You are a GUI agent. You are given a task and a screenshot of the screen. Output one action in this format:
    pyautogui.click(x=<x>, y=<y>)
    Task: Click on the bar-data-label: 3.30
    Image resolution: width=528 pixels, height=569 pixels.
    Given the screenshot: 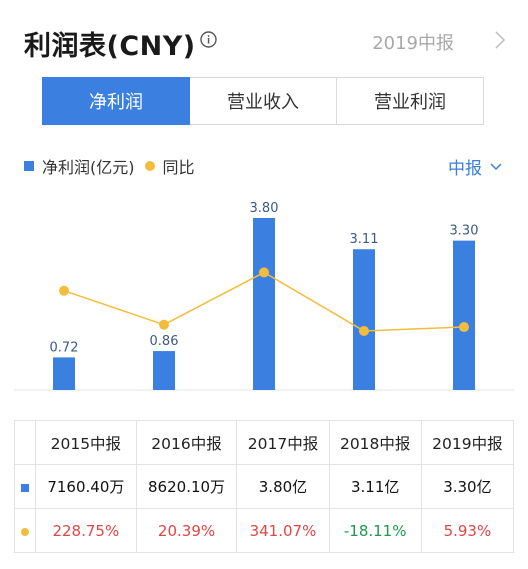 What is the action you would take?
    pyautogui.click(x=464, y=231)
    